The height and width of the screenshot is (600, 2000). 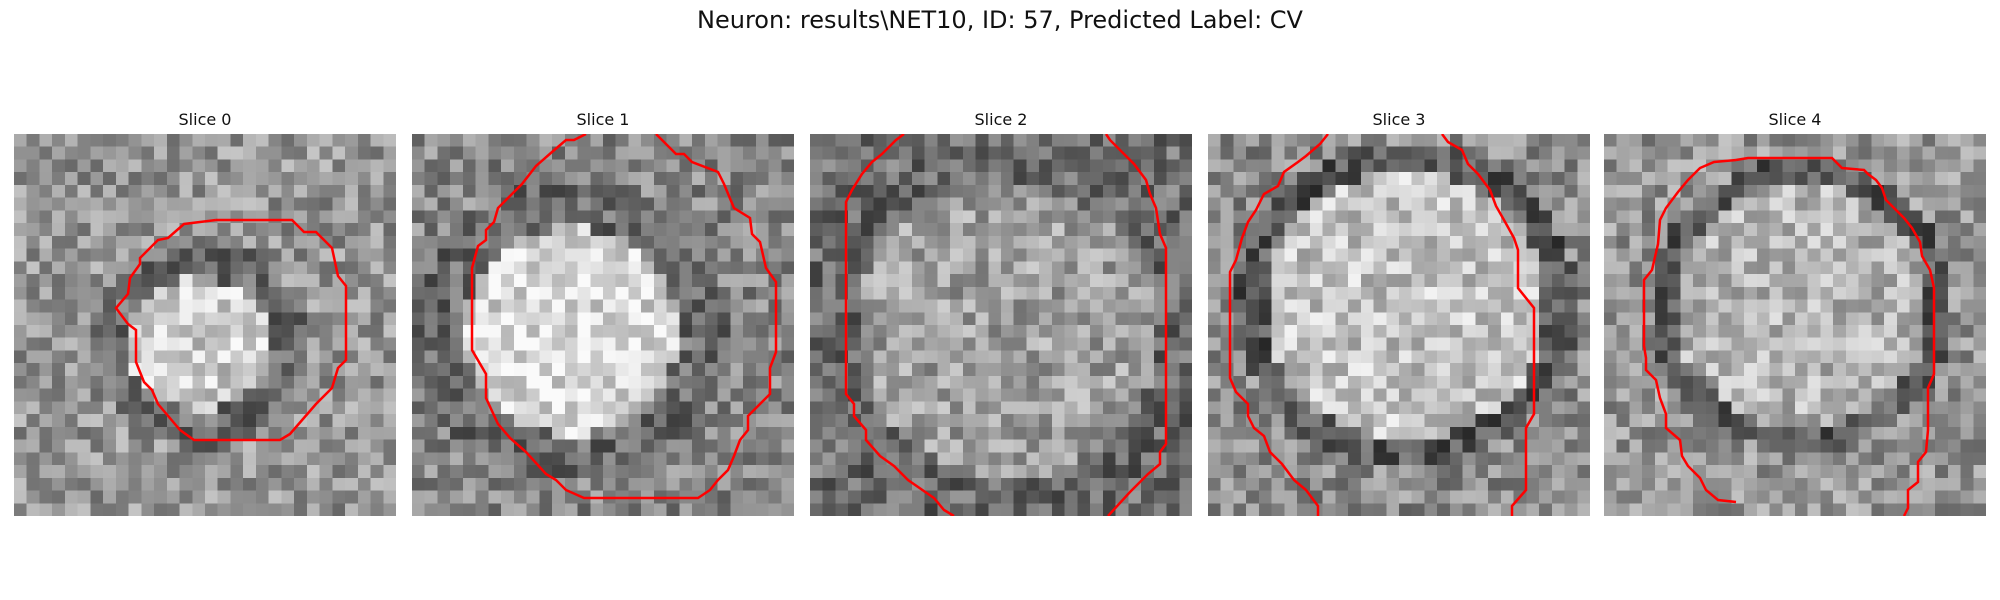 What do you see at coordinates (231, 330) in the screenshot?
I see `slice-0-contour` at bounding box center [231, 330].